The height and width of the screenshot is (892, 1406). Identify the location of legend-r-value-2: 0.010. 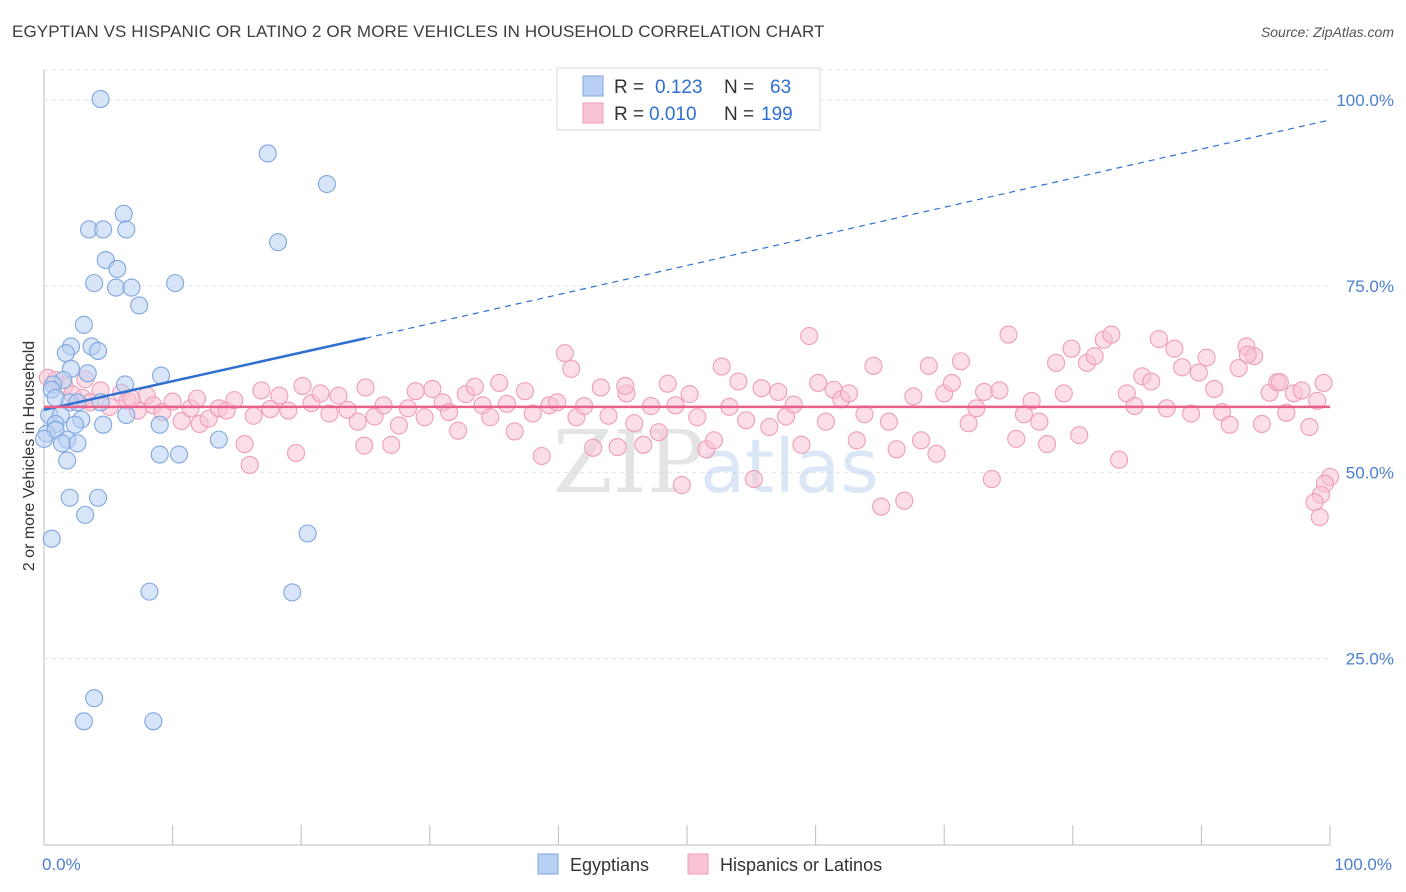
(673, 114).